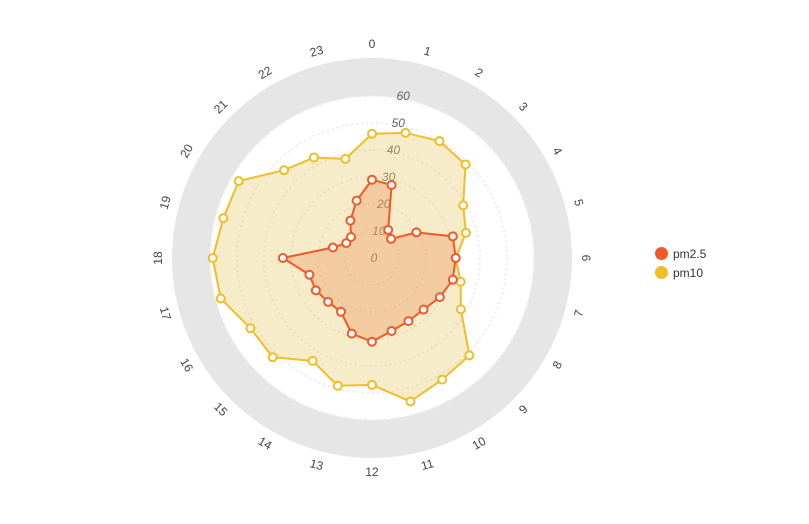  What do you see at coordinates (158, 258) in the screenshot?
I see `angle-tick-label: 18` at bounding box center [158, 258].